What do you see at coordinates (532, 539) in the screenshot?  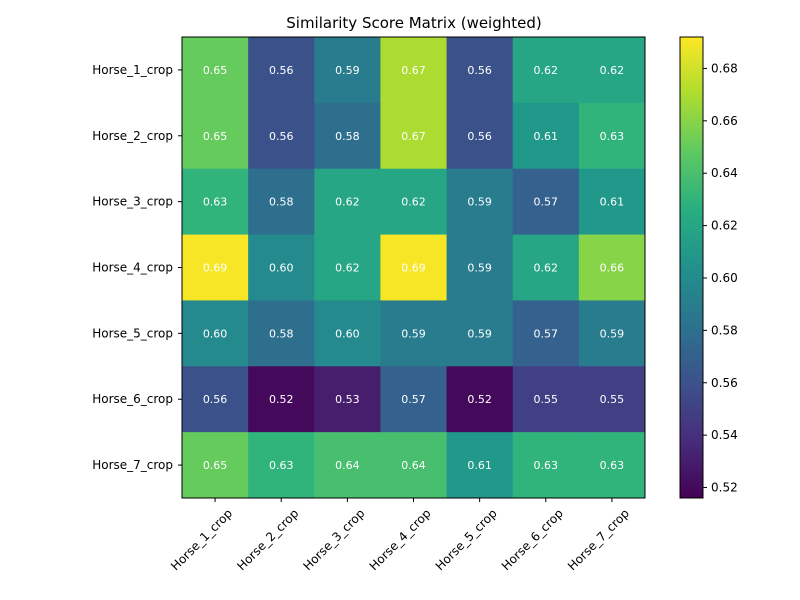 I see `x-tick-label: Horse_6_crop` at bounding box center [532, 539].